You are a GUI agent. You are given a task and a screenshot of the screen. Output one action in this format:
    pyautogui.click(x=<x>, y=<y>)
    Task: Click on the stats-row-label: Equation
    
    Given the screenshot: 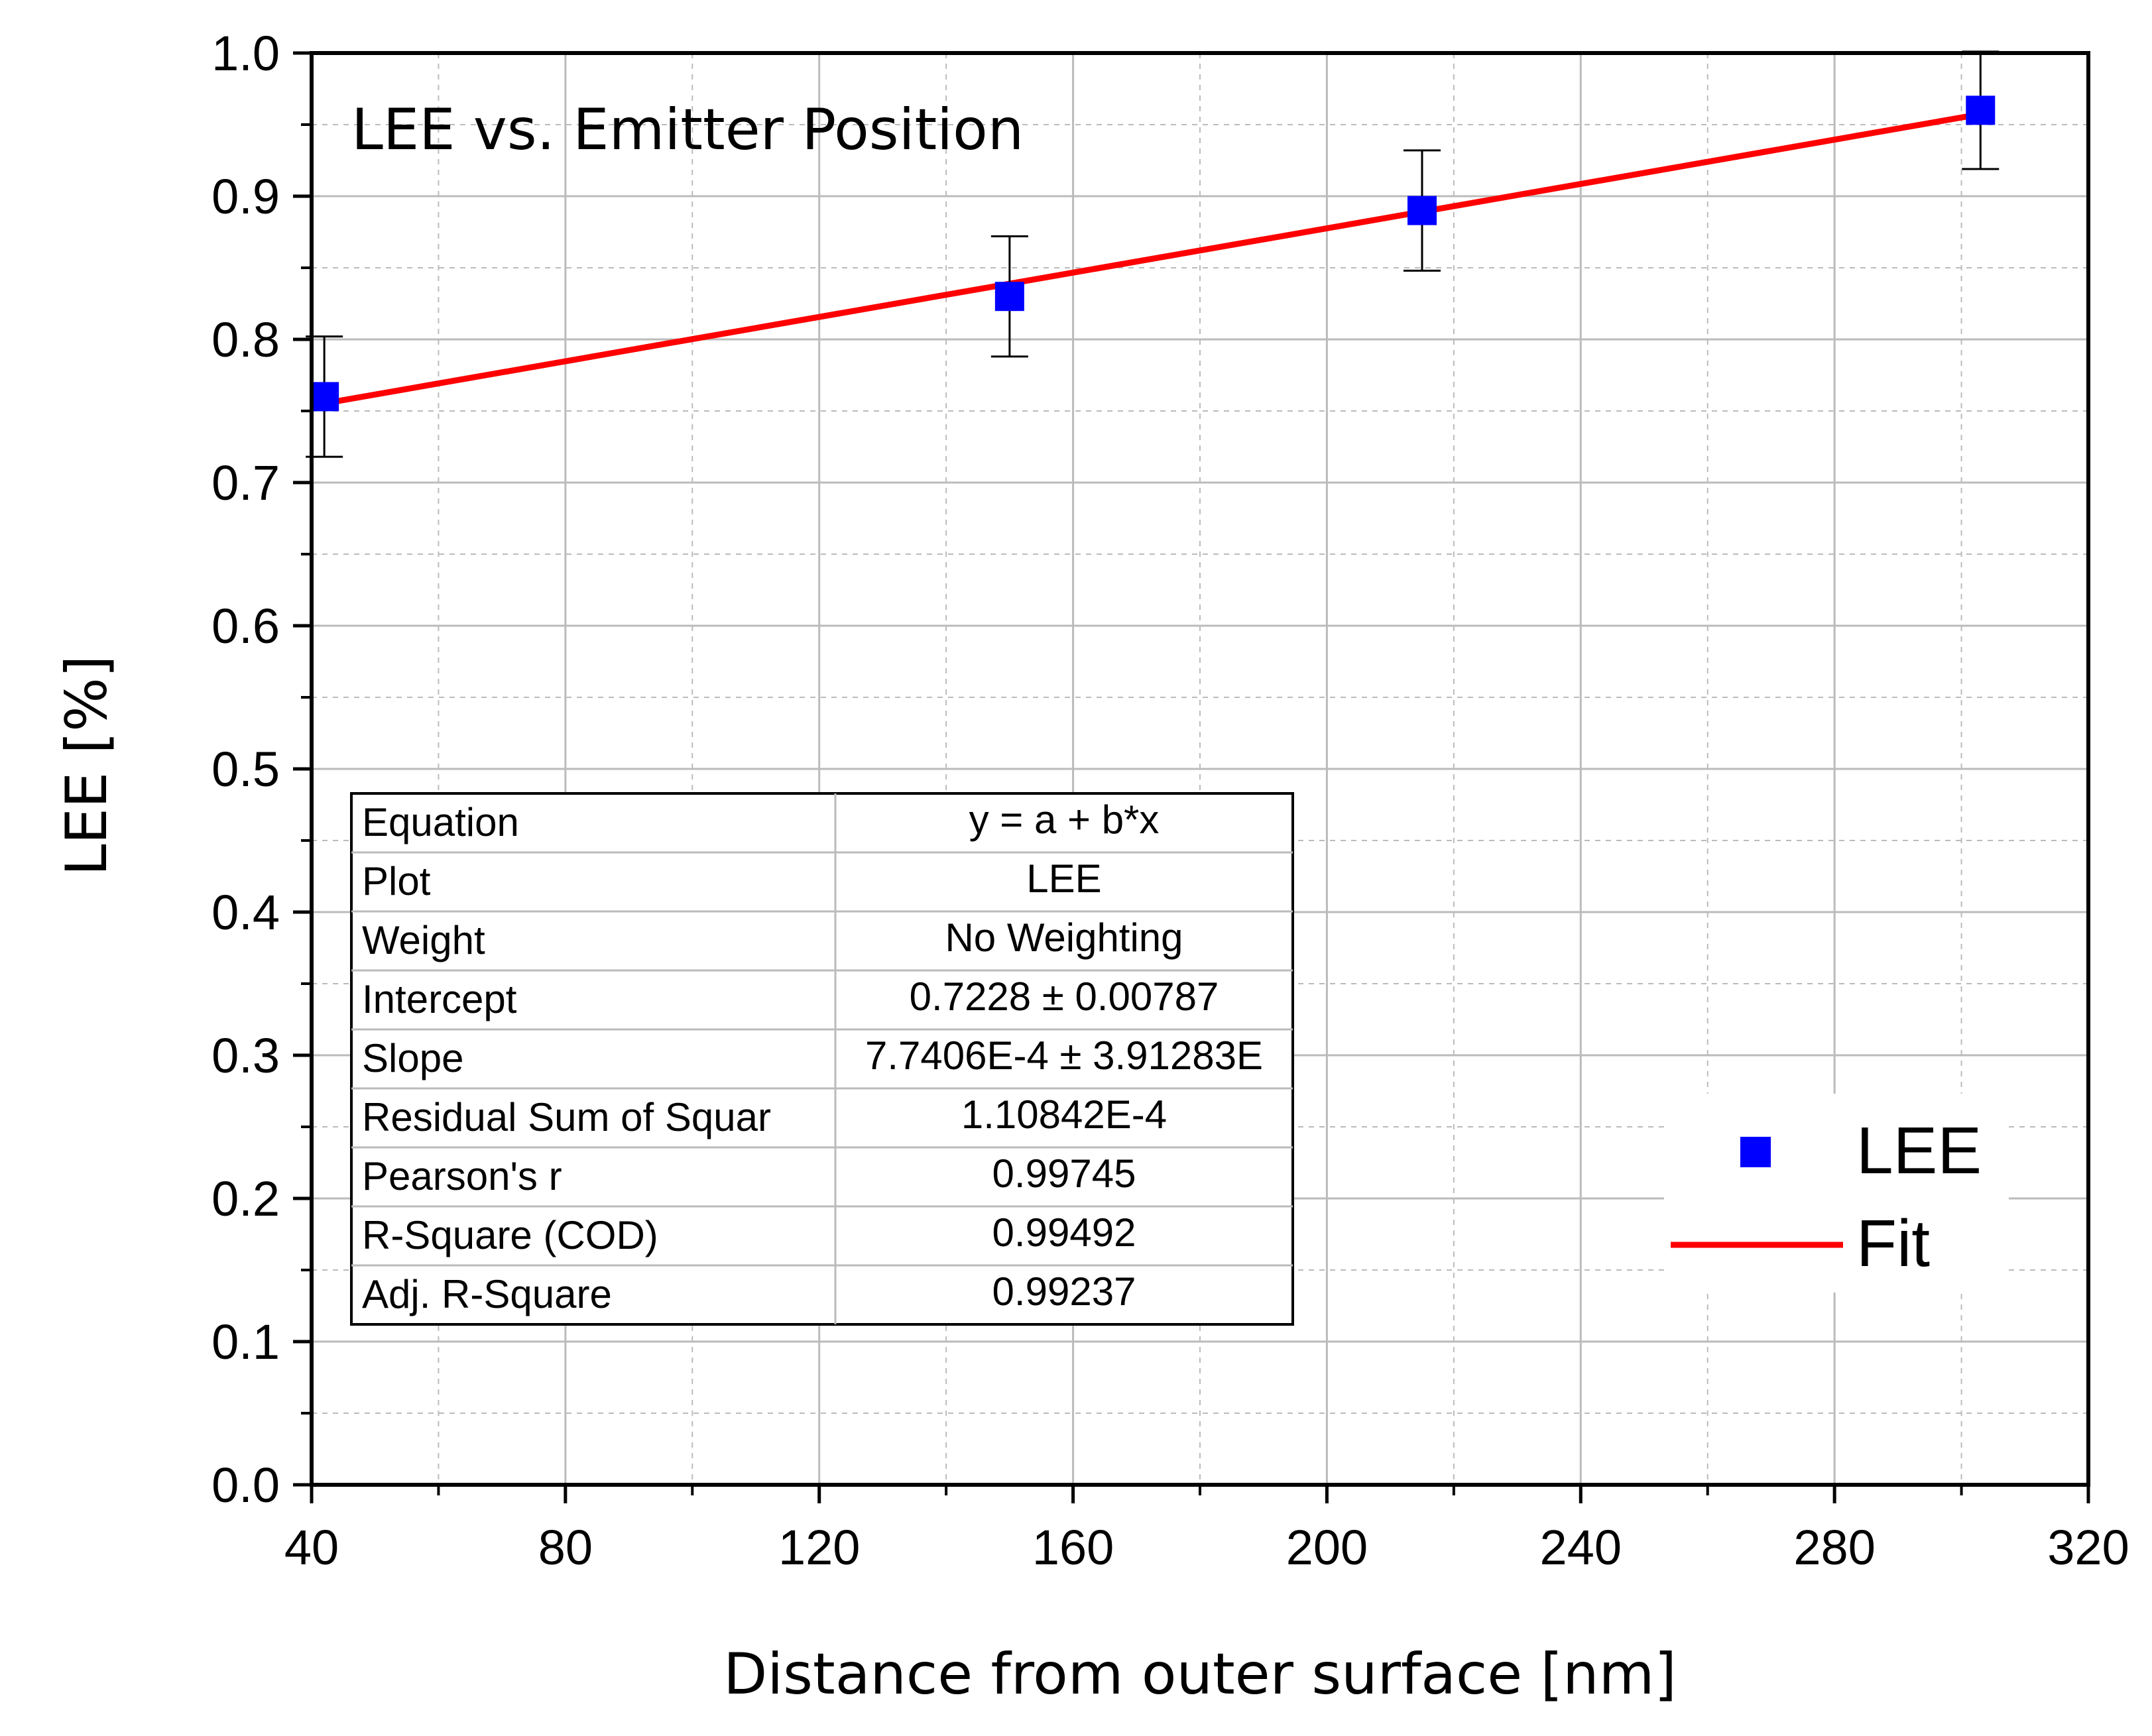 What is the action you would take?
    pyautogui.click(x=440, y=822)
    